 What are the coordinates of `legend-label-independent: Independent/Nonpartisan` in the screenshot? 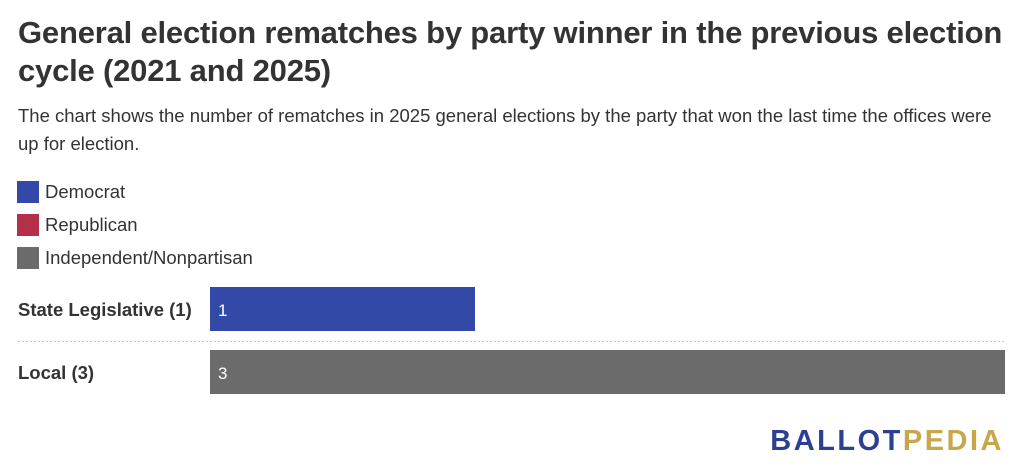 It's located at (149, 257).